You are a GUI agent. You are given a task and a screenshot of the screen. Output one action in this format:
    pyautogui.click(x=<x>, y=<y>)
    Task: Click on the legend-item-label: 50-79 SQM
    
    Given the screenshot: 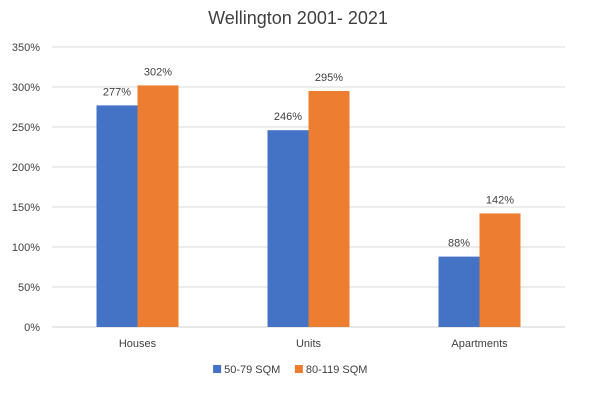 What is the action you would take?
    pyautogui.click(x=252, y=370)
    